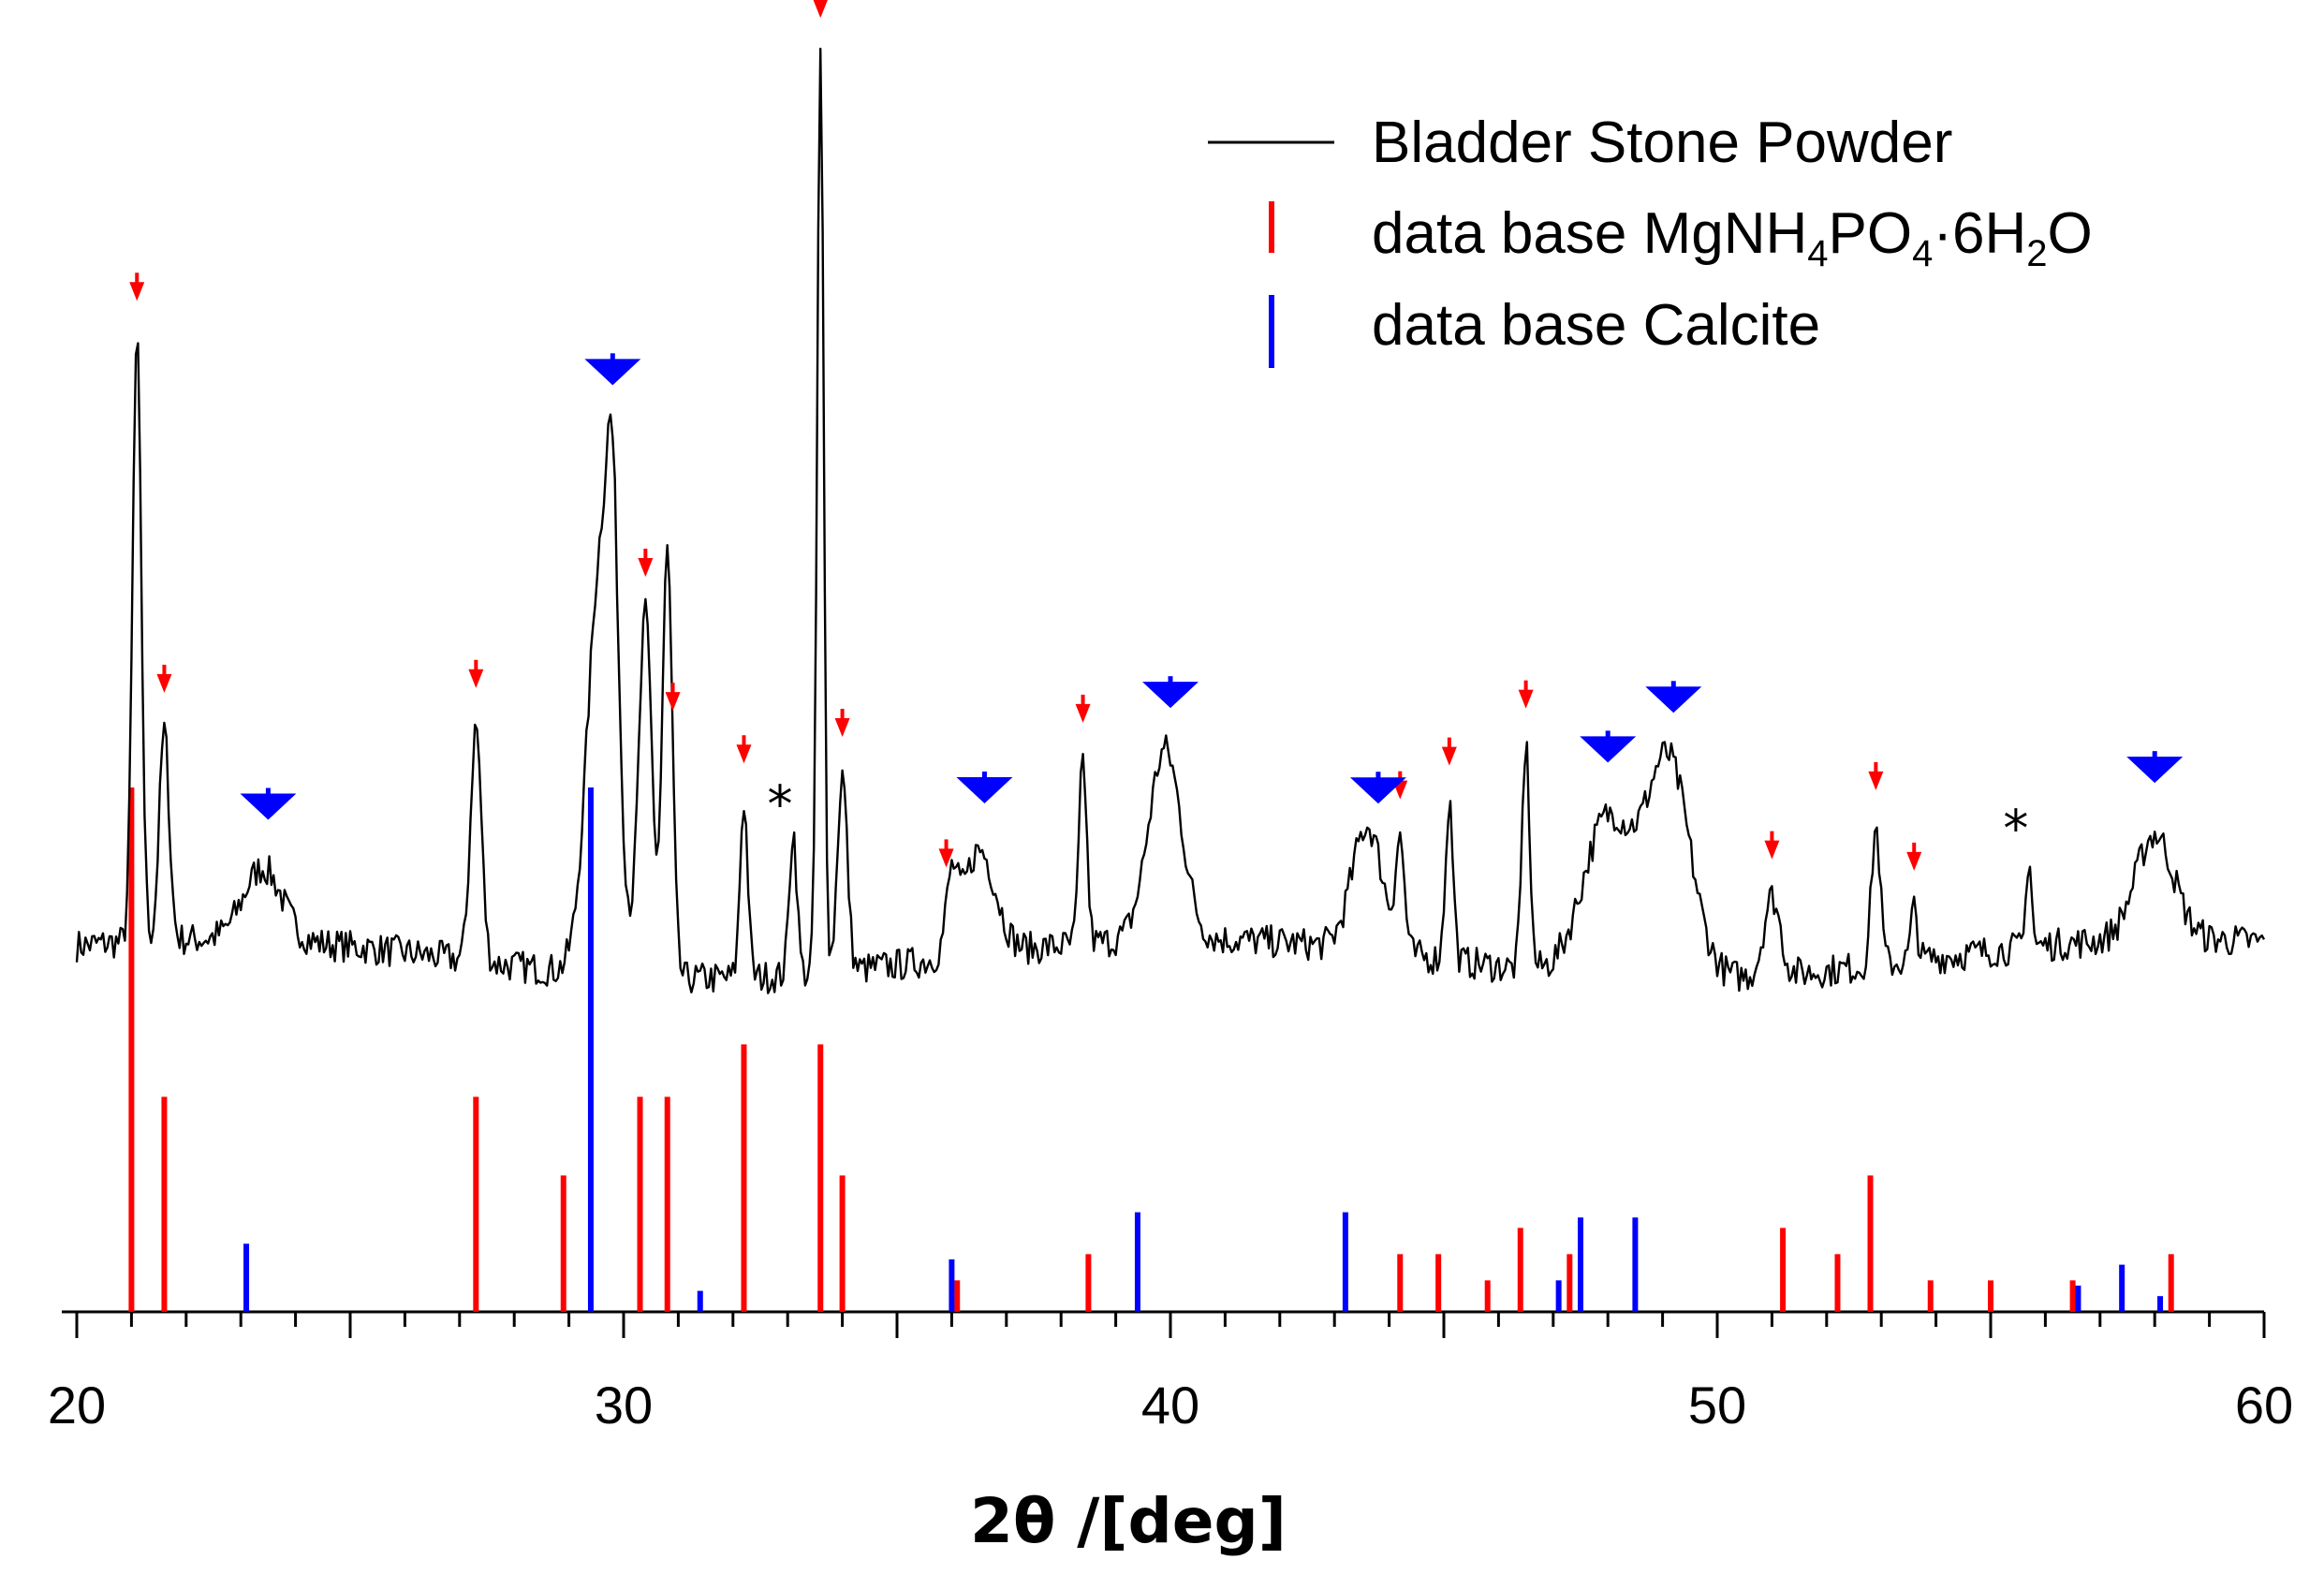  What do you see at coordinates (1717, 1405) in the screenshot?
I see `x-tick-label: 50` at bounding box center [1717, 1405].